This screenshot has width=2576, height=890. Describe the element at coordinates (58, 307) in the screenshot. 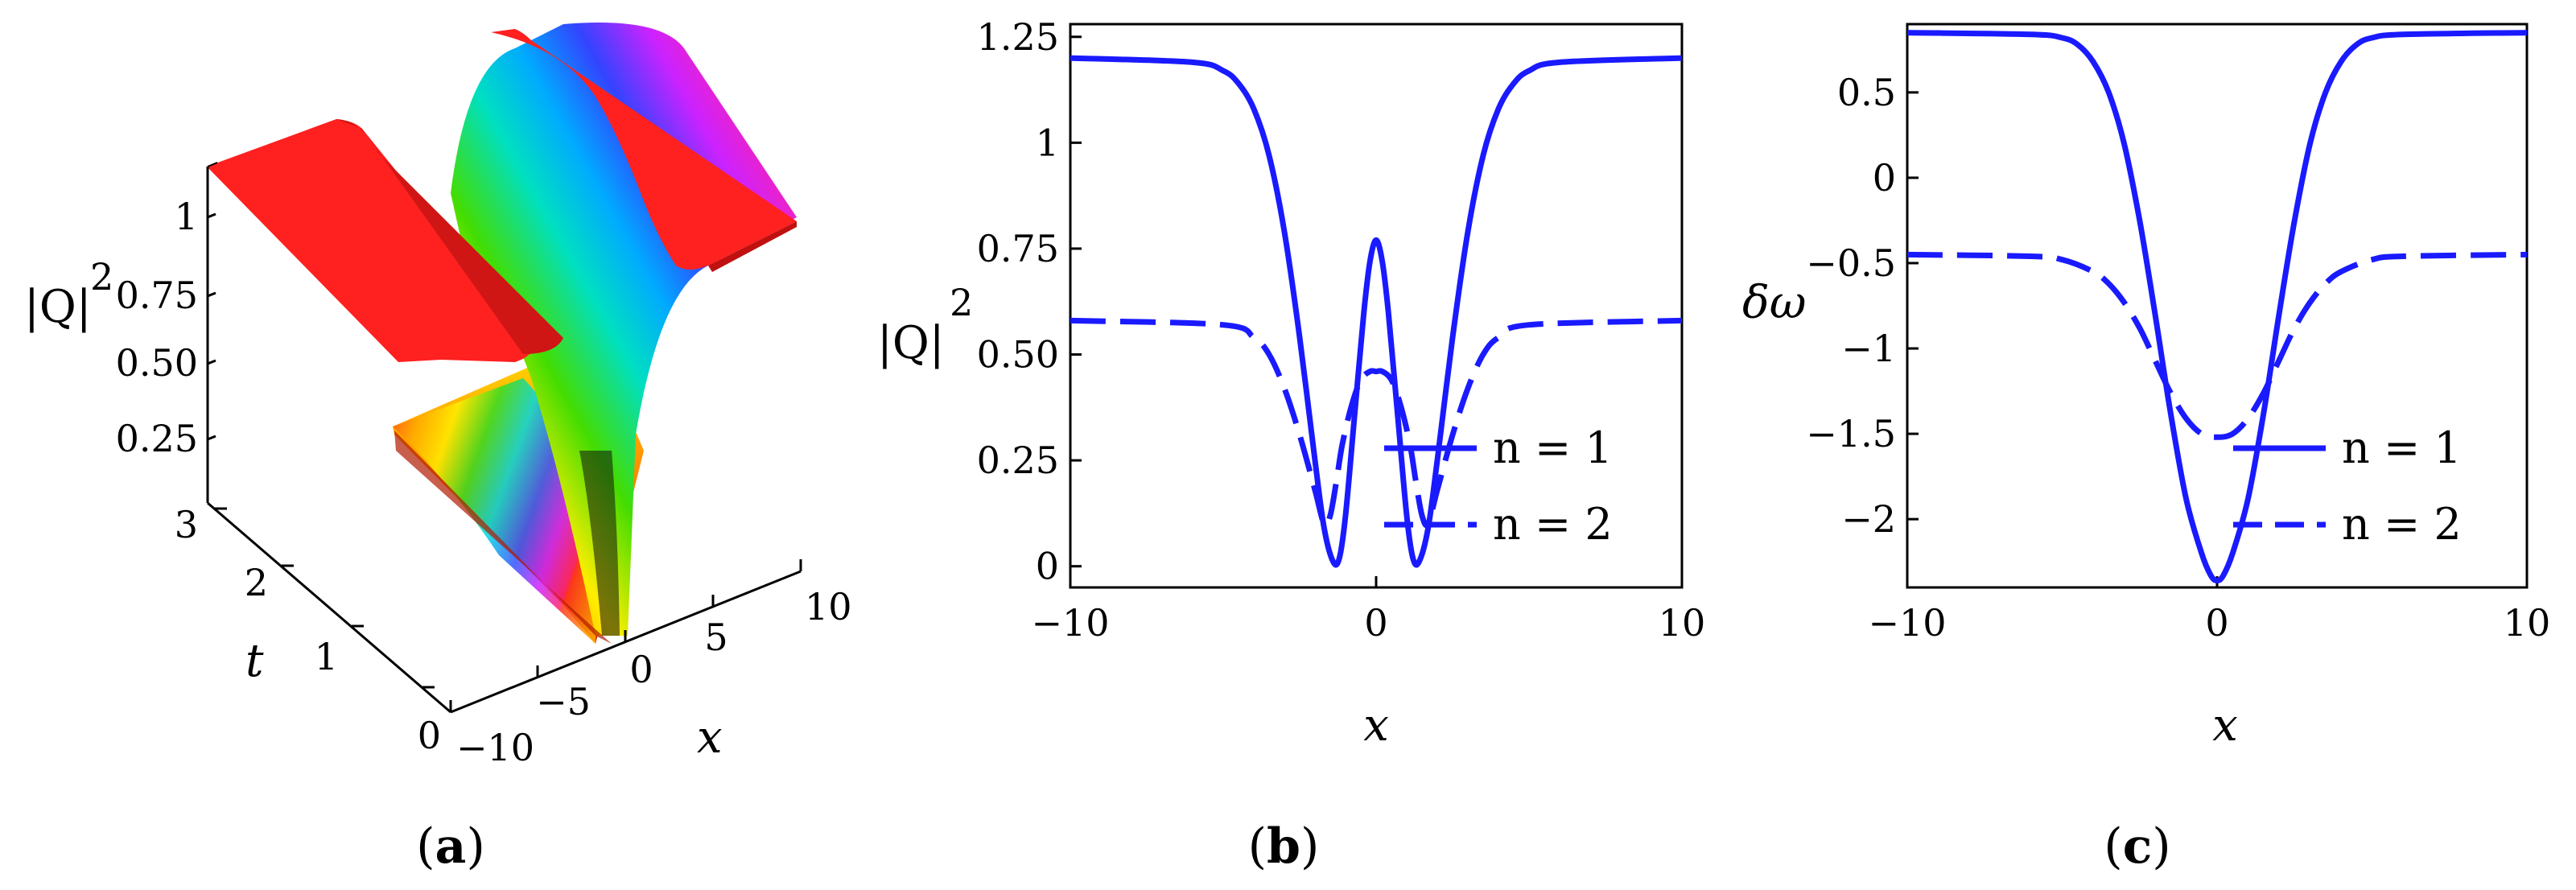

I see `z-axis-label: |Q|` at that location.